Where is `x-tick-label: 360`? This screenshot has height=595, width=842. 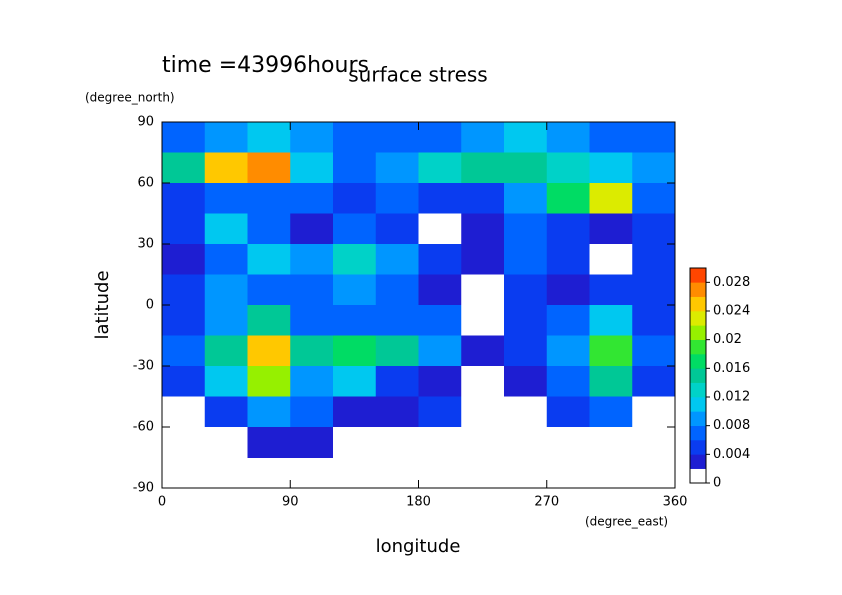 x-tick-label: 360 is located at coordinates (675, 502).